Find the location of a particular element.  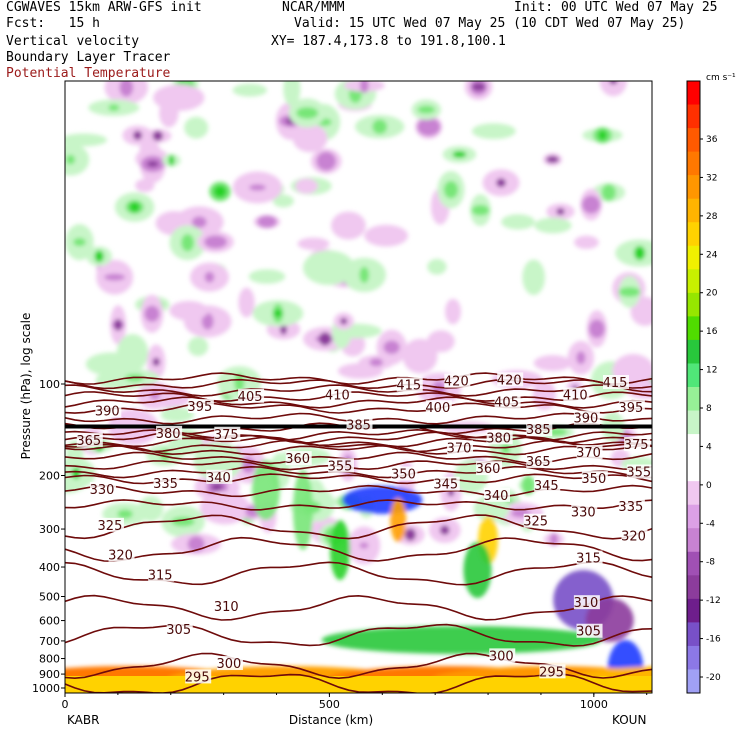

contour-label: 375 is located at coordinates (226, 435).